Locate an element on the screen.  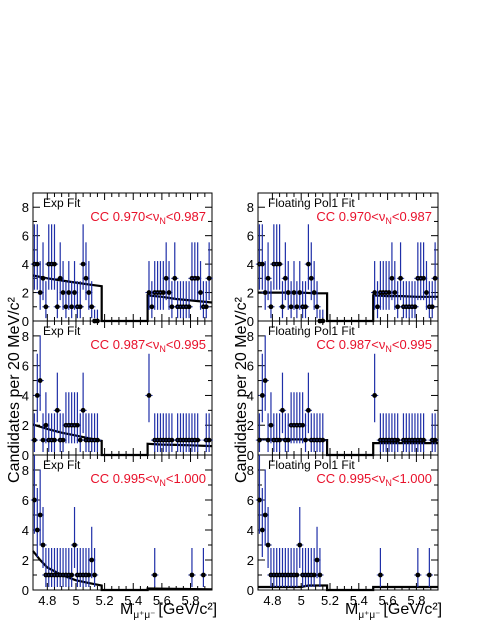
x-tick-label: 5.8 is located at coordinates (416, 600).